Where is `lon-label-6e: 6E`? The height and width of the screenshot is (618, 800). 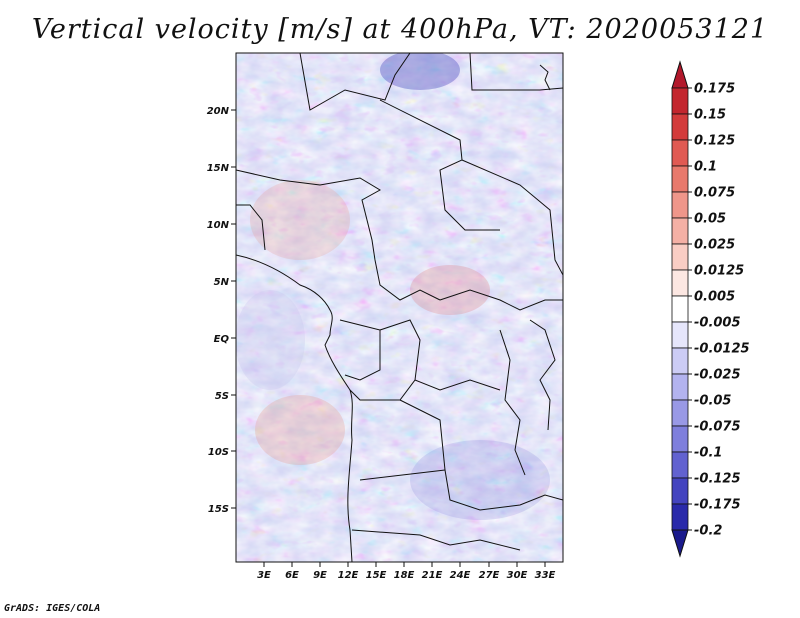
lon-label-6e: 6E is located at coordinates (292, 575).